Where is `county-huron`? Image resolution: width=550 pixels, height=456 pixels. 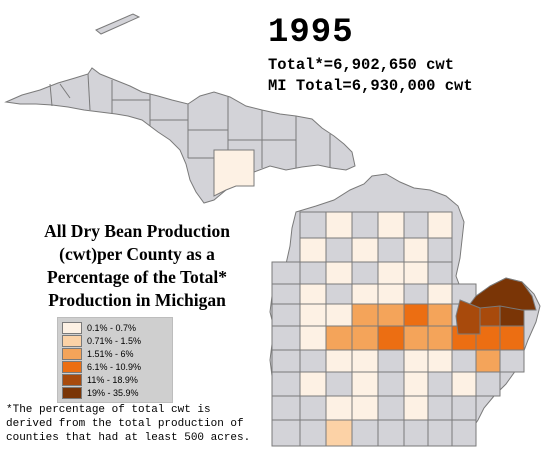 county-huron is located at coordinates (503, 294).